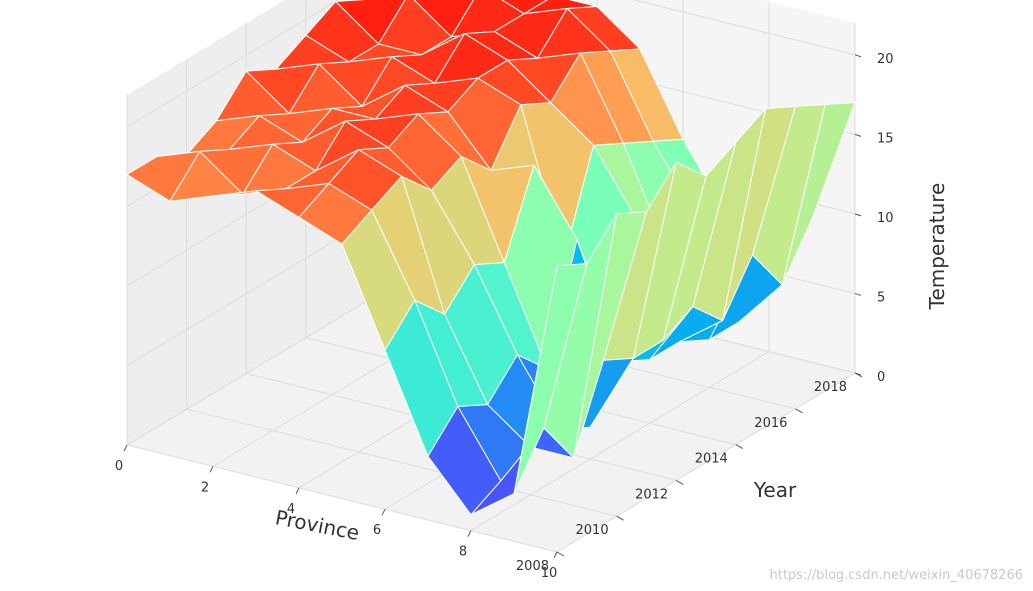 Image resolution: width=1033 pixels, height=591 pixels. I want to click on z-tick-label: 15, so click(885, 138).